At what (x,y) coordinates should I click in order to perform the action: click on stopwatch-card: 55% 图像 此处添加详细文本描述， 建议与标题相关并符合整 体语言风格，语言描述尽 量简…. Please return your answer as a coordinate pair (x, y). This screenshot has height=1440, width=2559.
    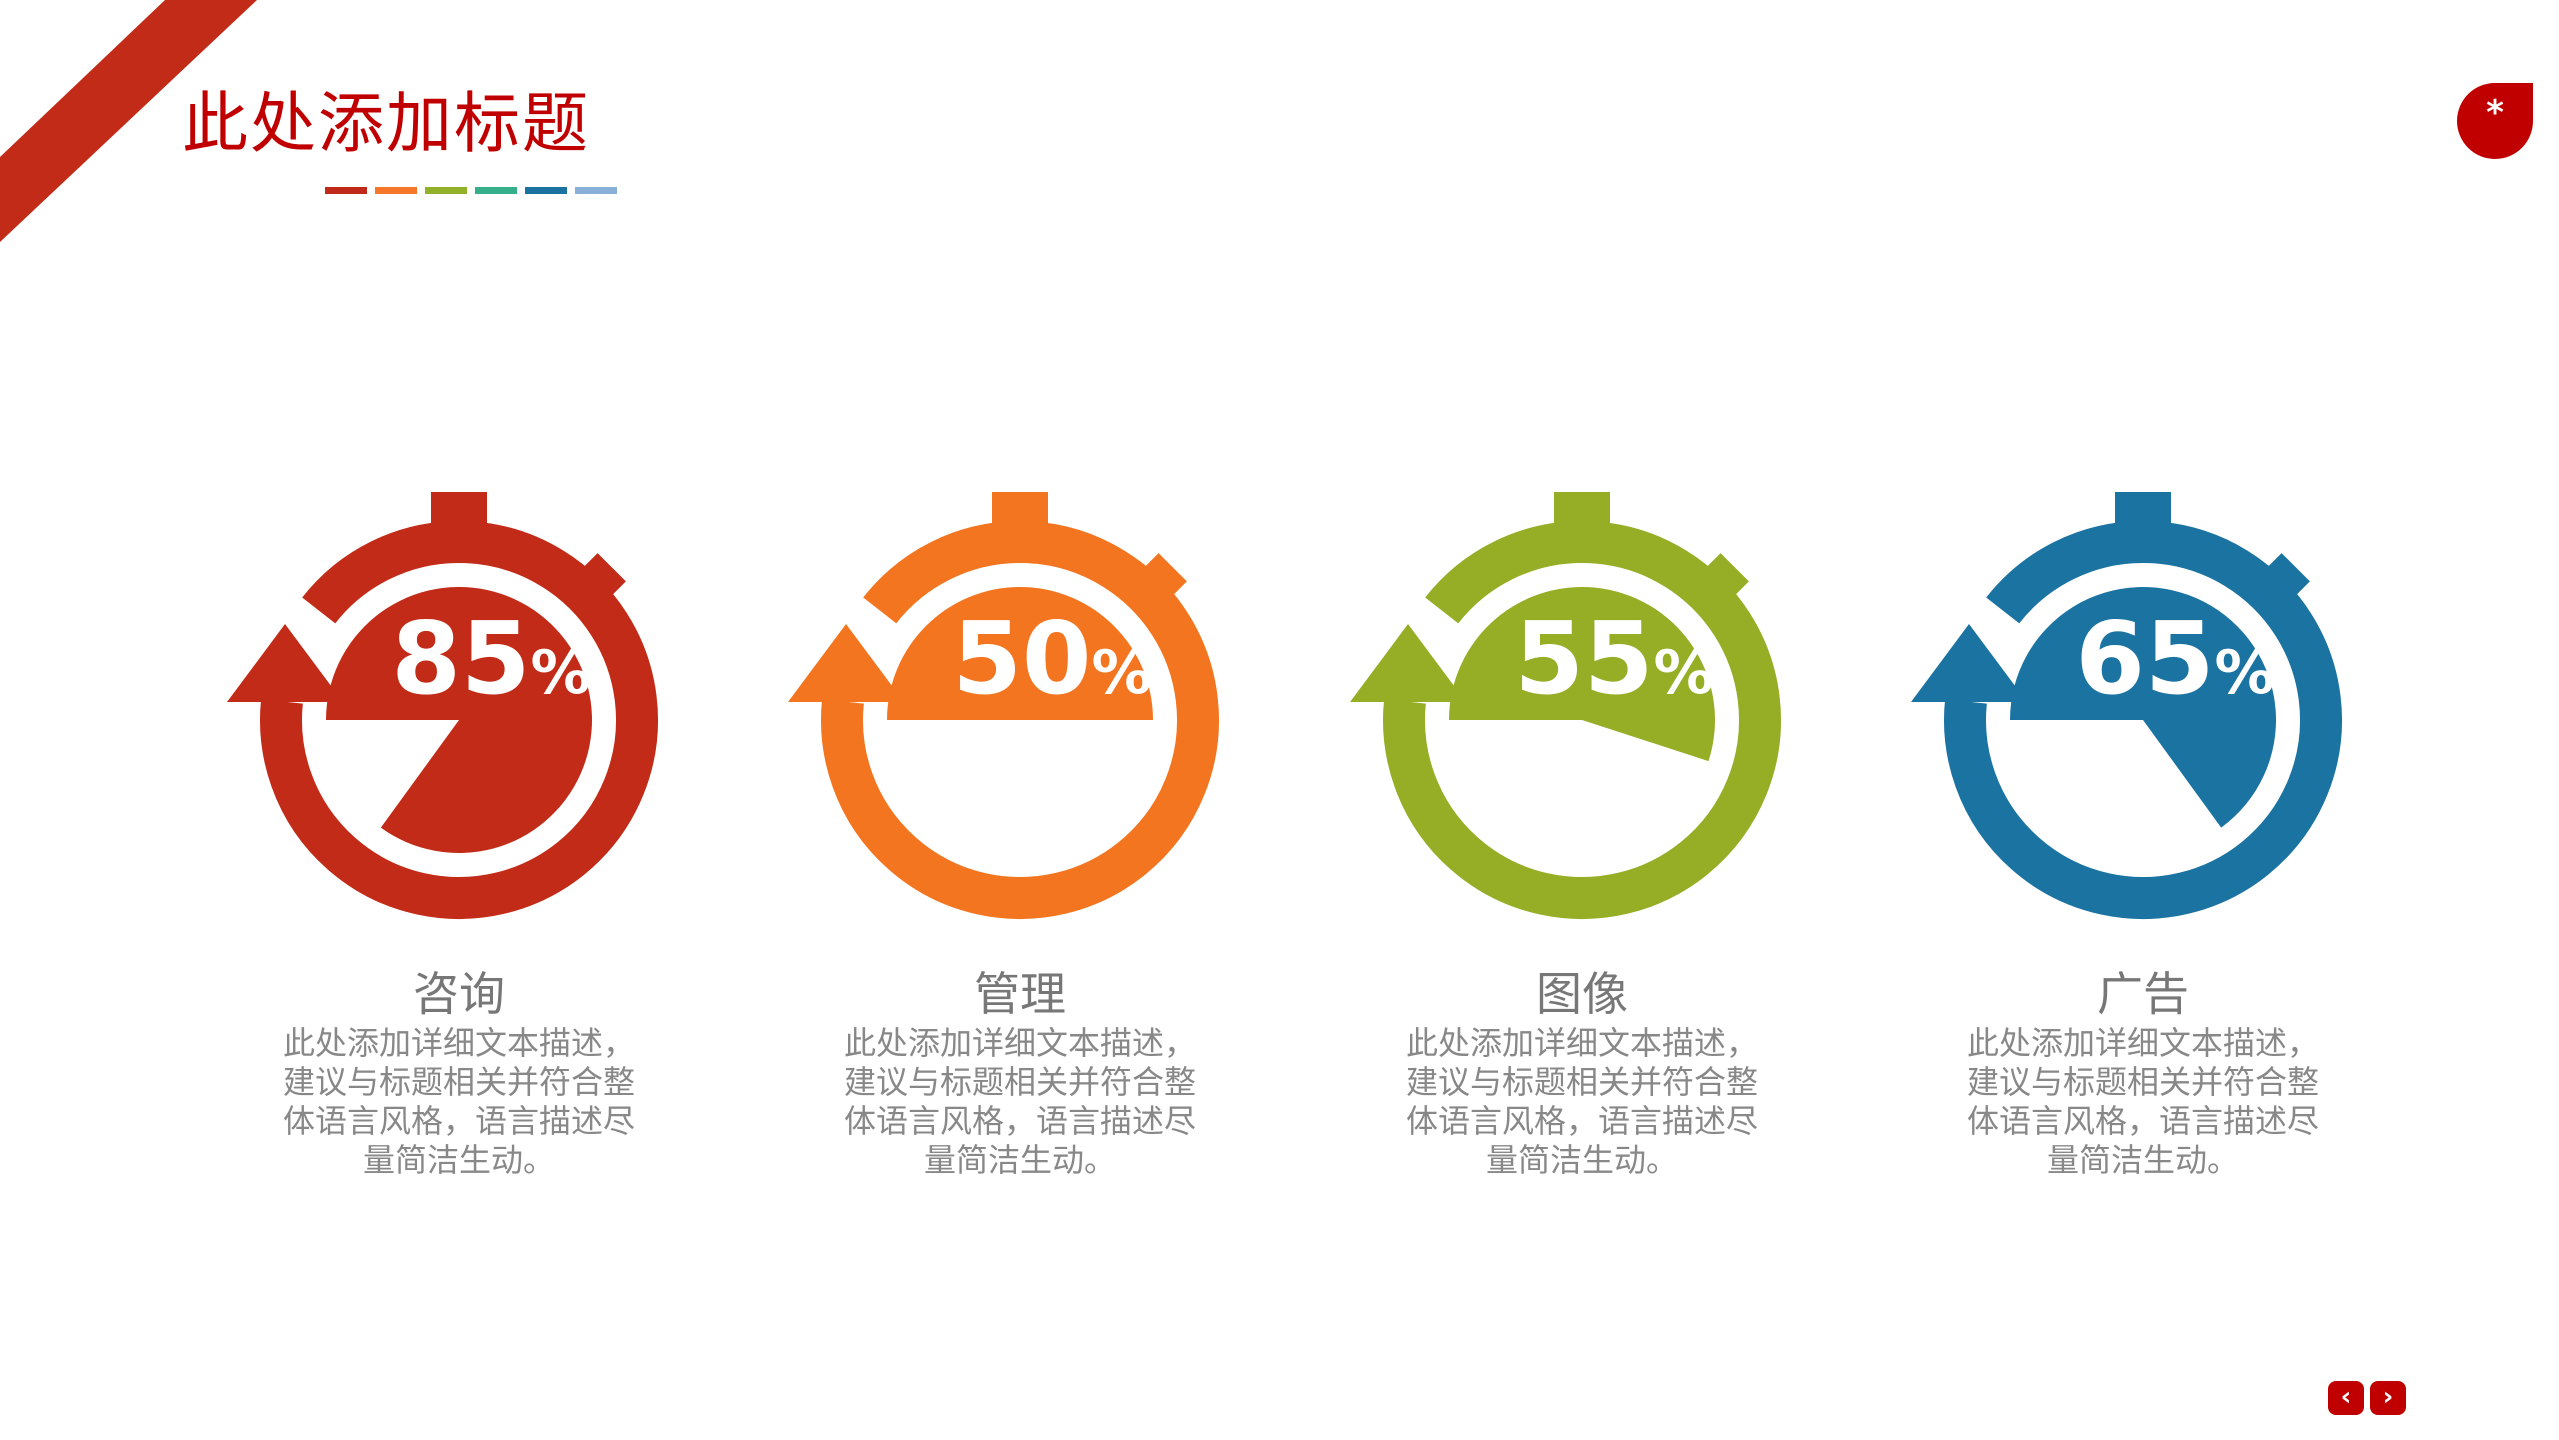
    Looking at the image, I should click on (1582, 830).